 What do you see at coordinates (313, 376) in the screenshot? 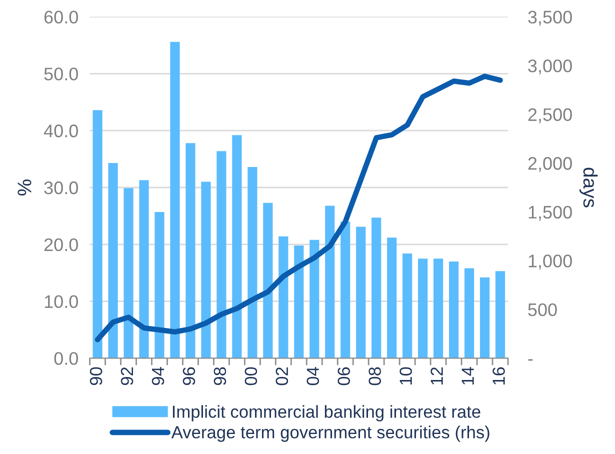
I see `x-tick-label: 04` at bounding box center [313, 376].